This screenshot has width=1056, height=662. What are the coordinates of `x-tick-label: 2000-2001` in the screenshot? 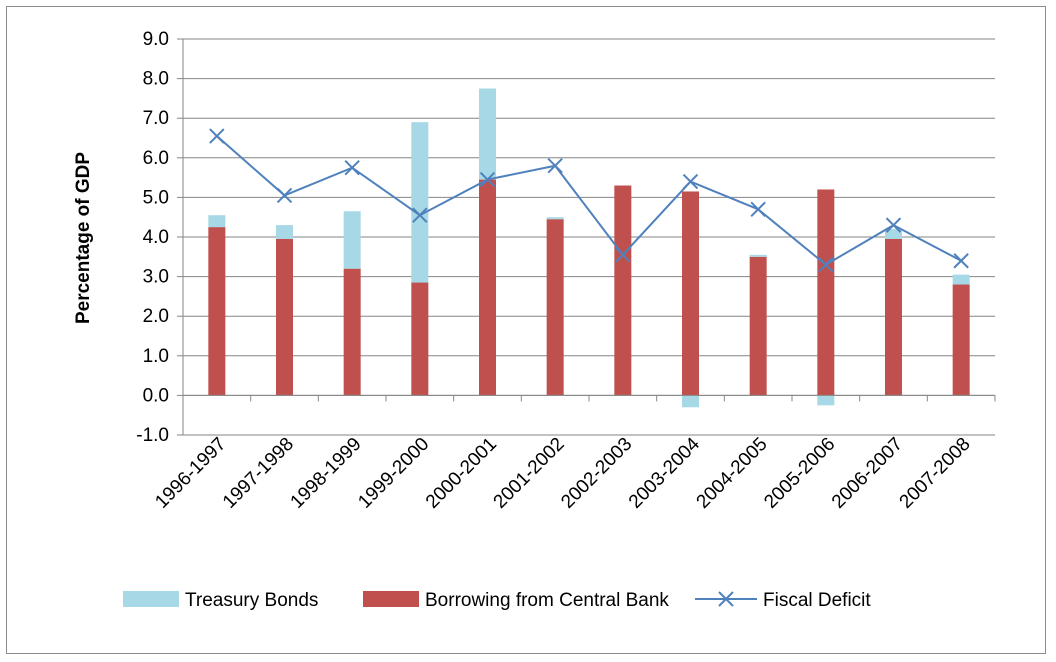 It's located at (461, 473).